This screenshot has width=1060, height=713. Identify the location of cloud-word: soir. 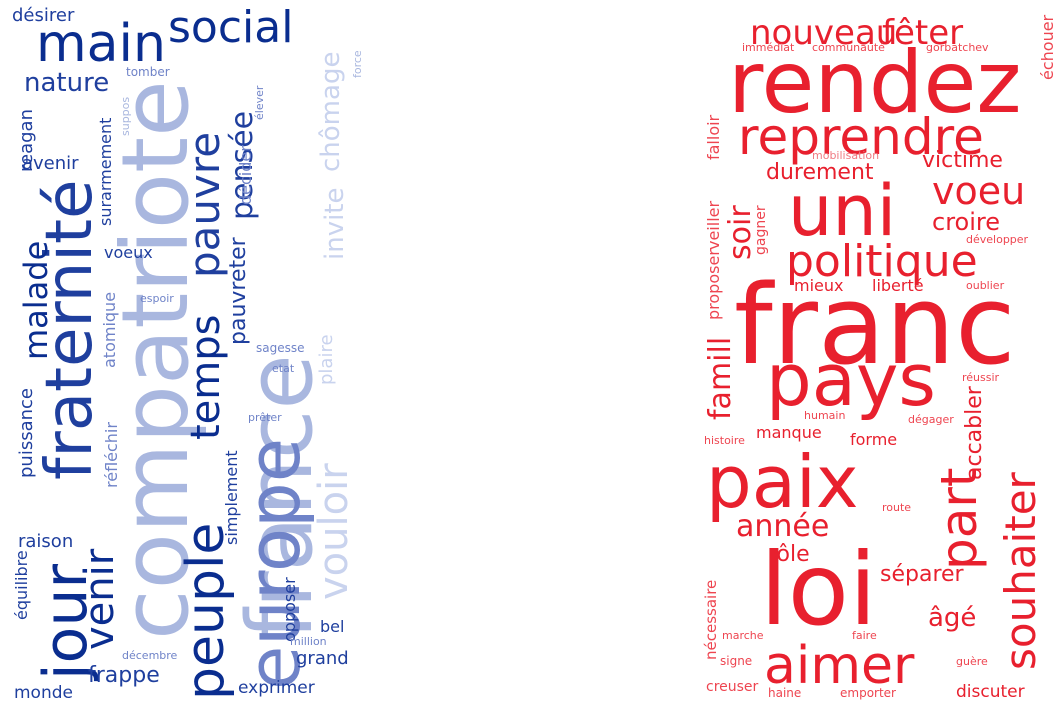
(740, 232).